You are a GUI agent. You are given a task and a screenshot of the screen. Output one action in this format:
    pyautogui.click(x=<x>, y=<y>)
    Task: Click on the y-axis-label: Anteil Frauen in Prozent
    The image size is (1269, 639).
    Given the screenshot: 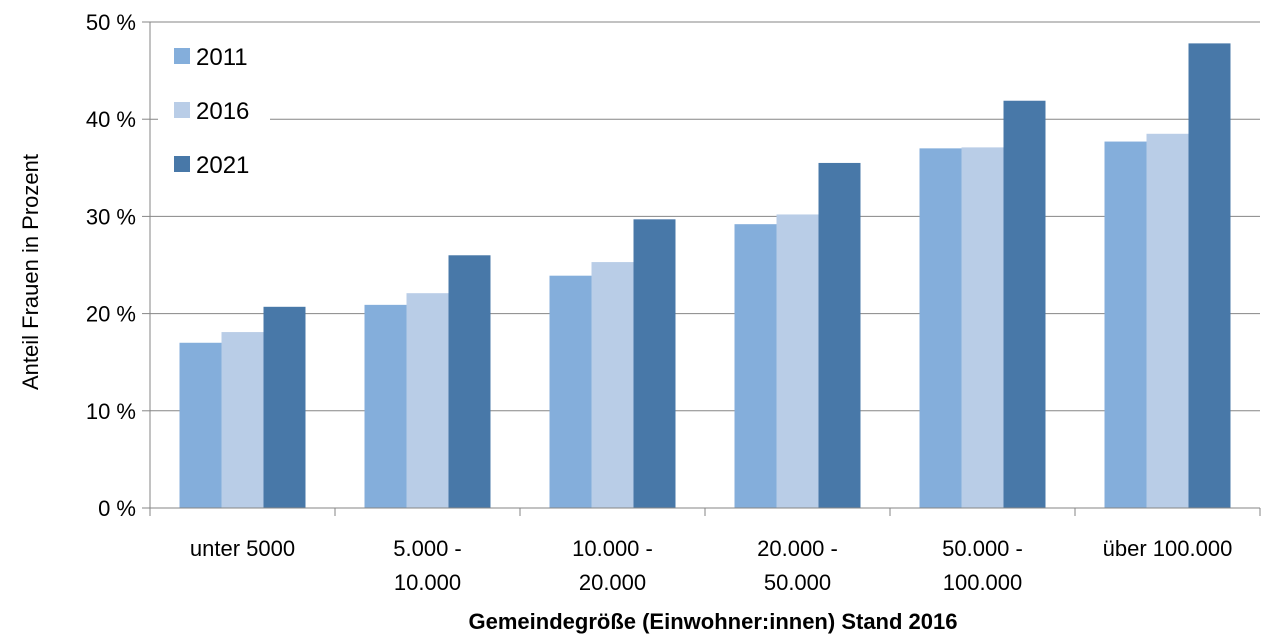 What is the action you would take?
    pyautogui.click(x=30, y=272)
    